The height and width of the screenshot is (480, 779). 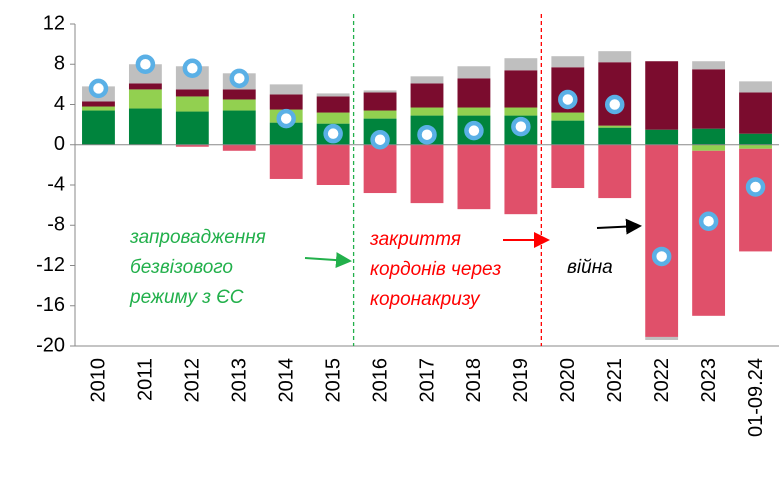 I want to click on x-tick-label: 2021, so click(x=615, y=380).